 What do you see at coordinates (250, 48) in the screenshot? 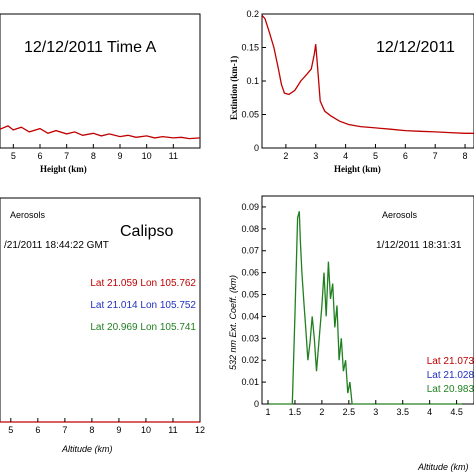
I see `y-tick-label: 0.15` at bounding box center [250, 48].